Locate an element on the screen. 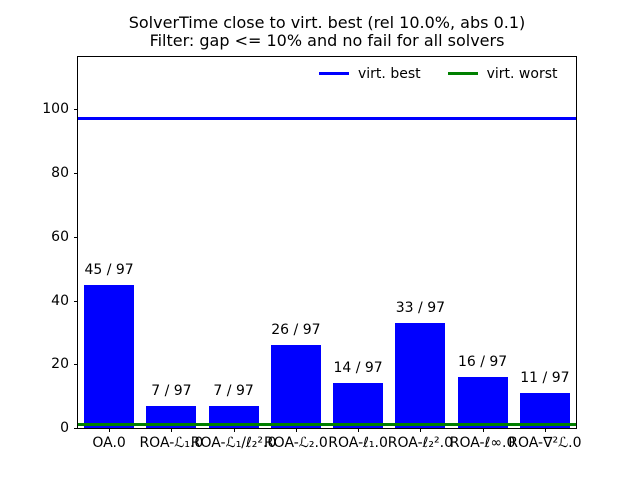 This screenshot has width=640, height=480. legend-item-virt-best: virt. best is located at coordinates (370, 73).